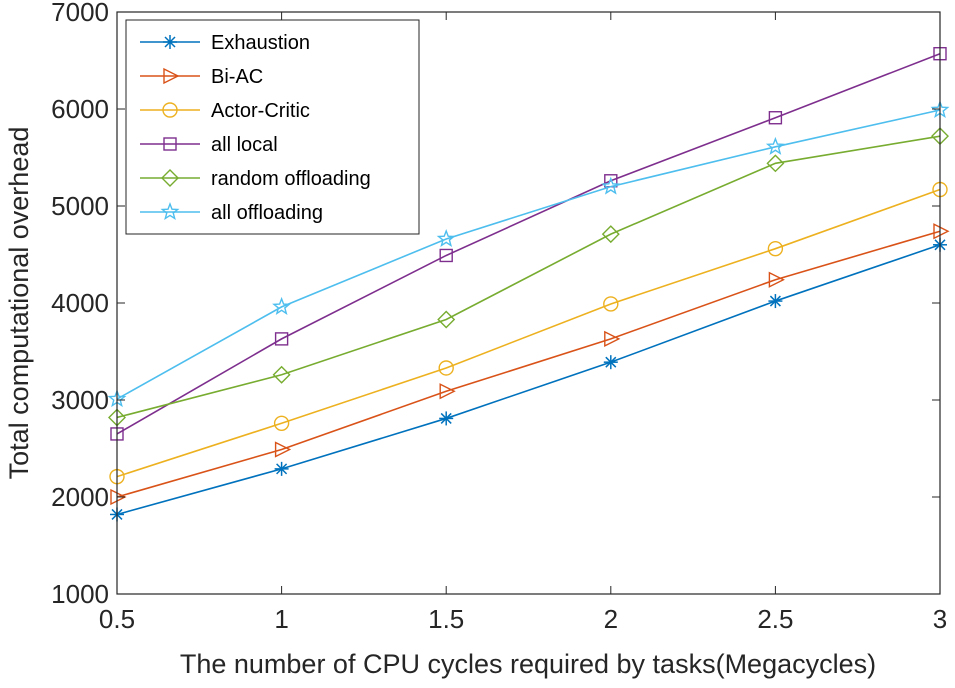  Describe the element at coordinates (80, 400) in the screenshot. I see `y-tick-label: 3000` at that location.